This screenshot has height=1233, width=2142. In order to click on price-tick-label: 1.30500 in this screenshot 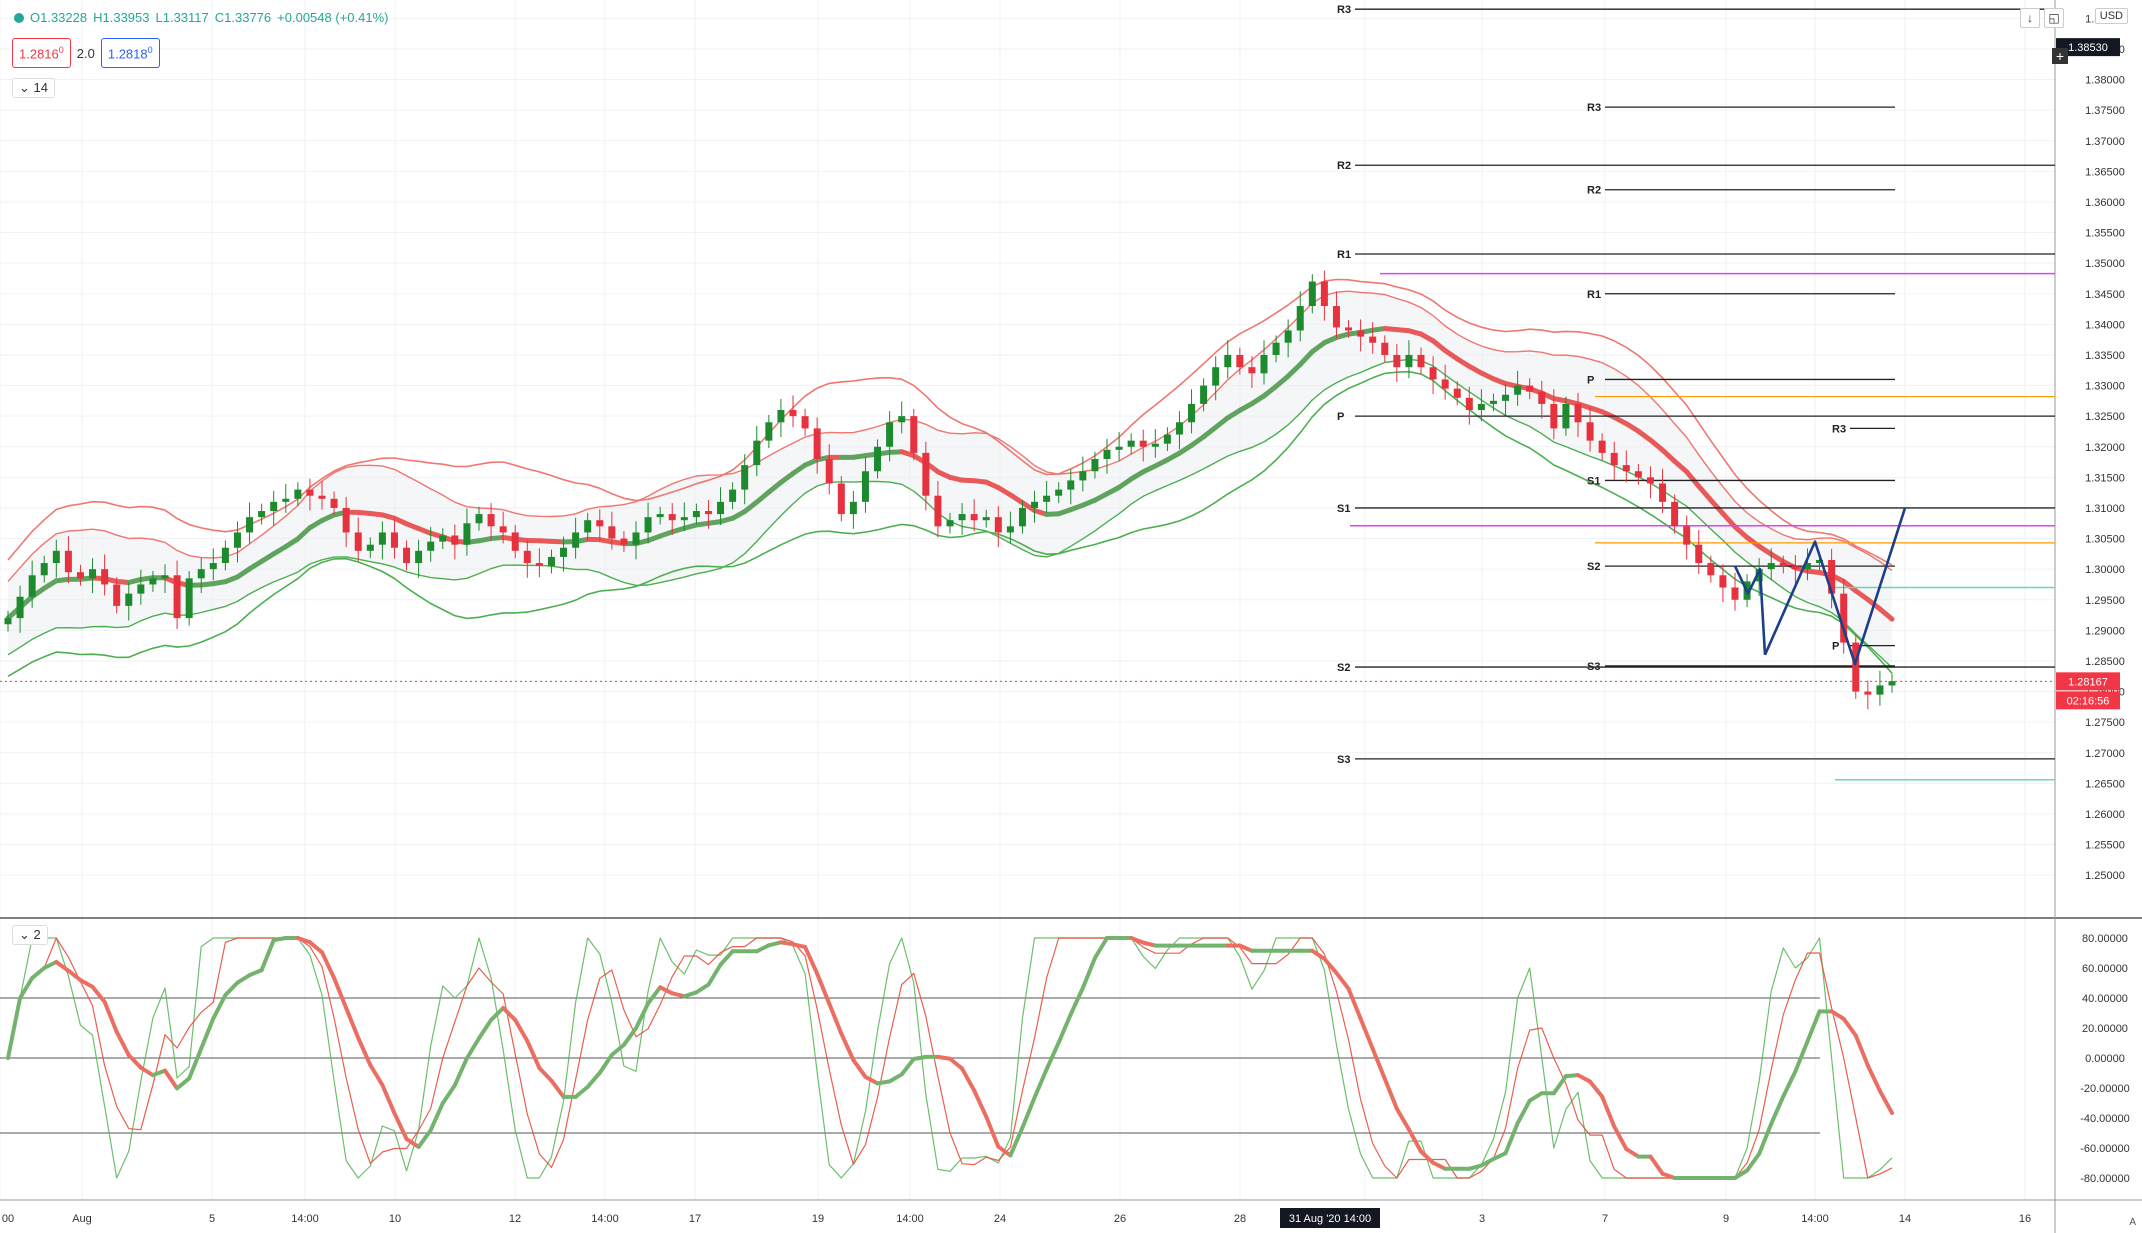, I will do `click(2105, 540)`.